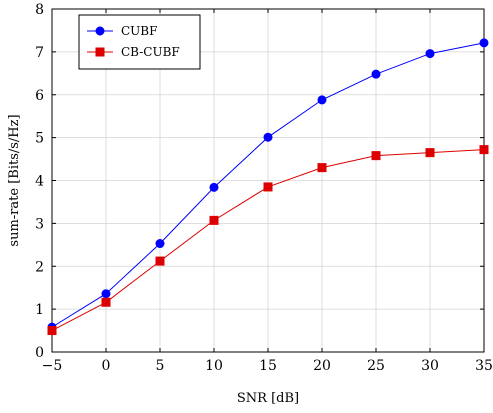 This screenshot has width=493, height=413. I want to click on legend-box, so click(139, 42).